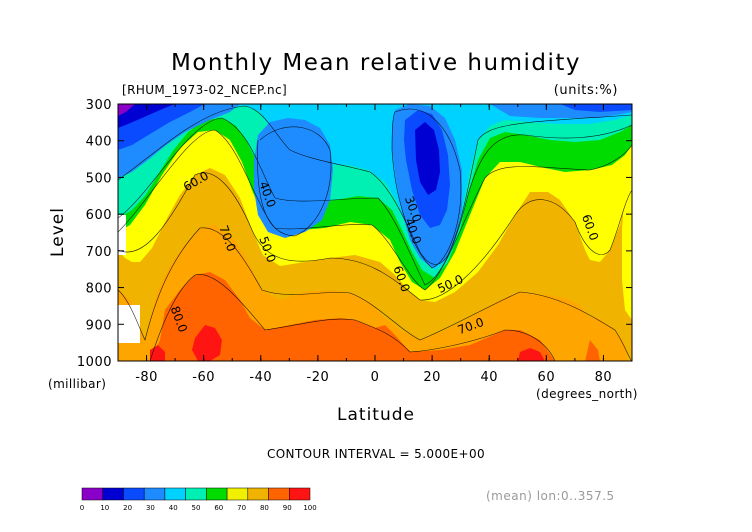 Image resolution: width=752 pixels, height=532 pixels. I want to click on units-label: (units:%), so click(586, 90).